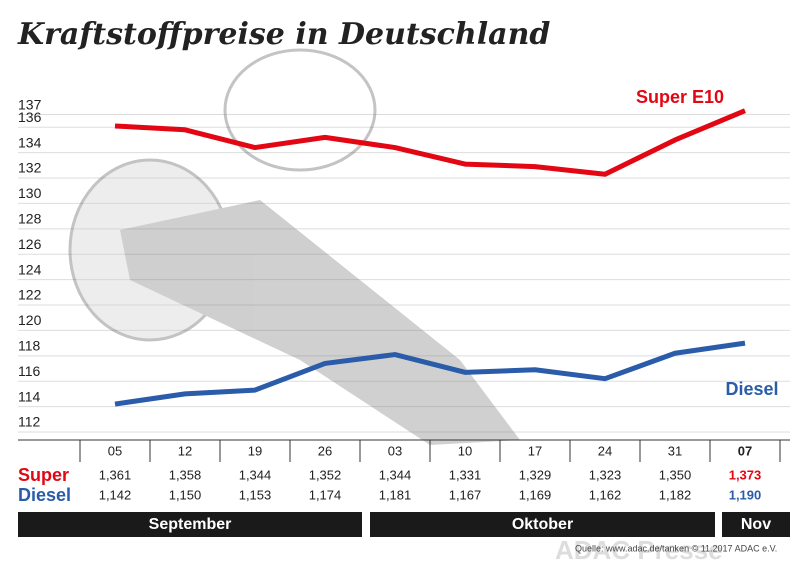  Describe the element at coordinates (43, 475) in the screenshot. I see `row-label: Super` at that location.